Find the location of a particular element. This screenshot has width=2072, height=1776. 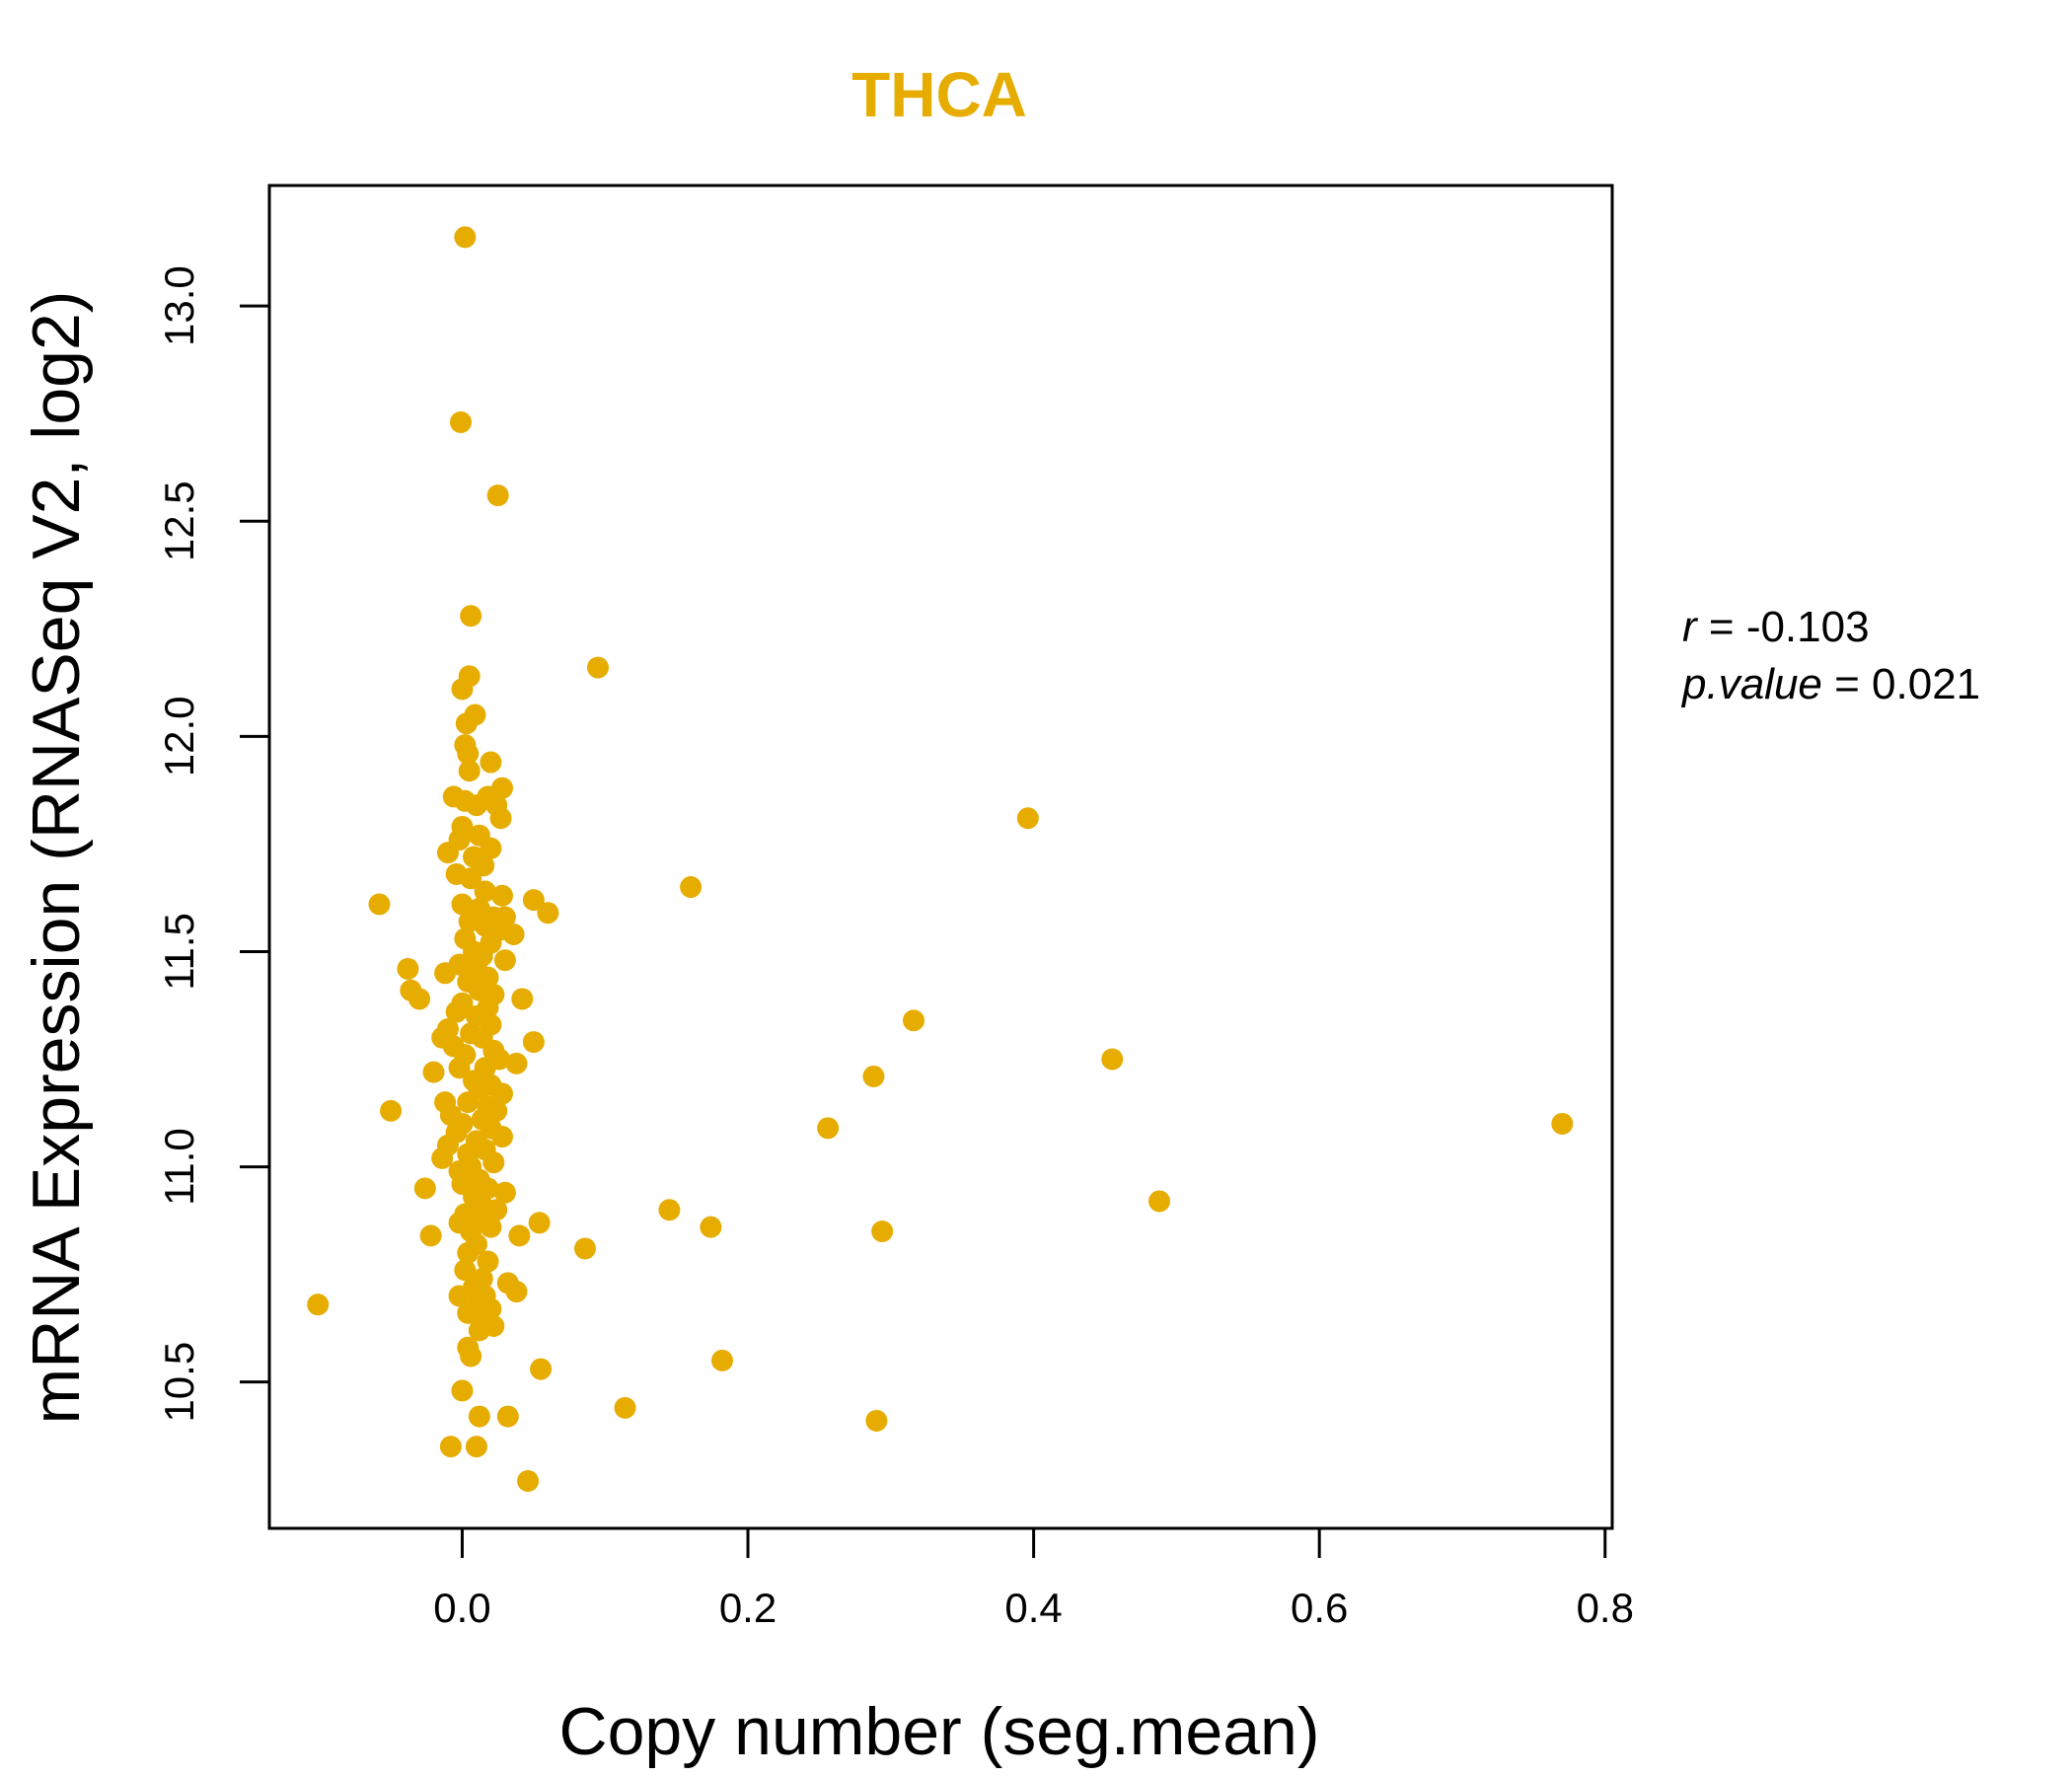

x-tick-label: 0.0 is located at coordinates (462, 1608).